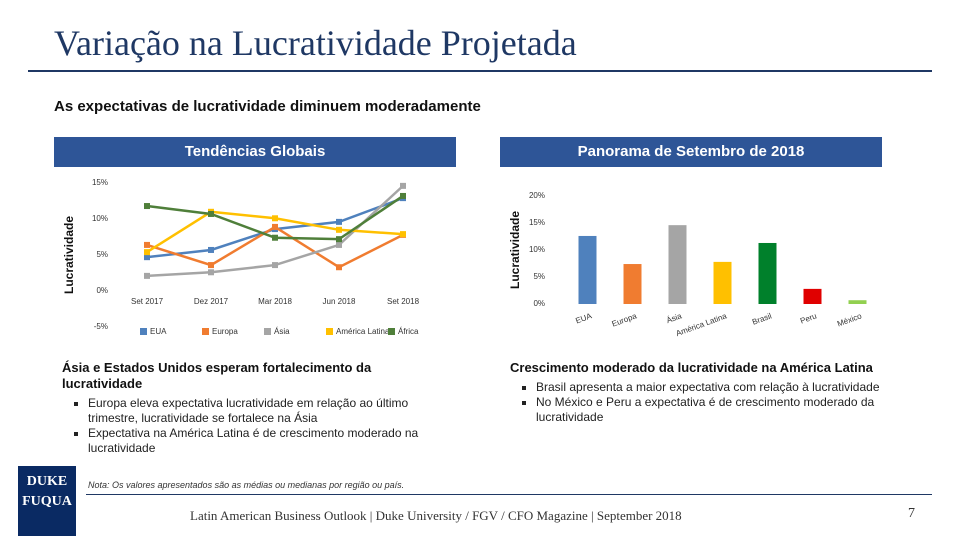  What do you see at coordinates (315, 43) in the screenshot?
I see `title: Variação na Lucratividade Projetada` at bounding box center [315, 43].